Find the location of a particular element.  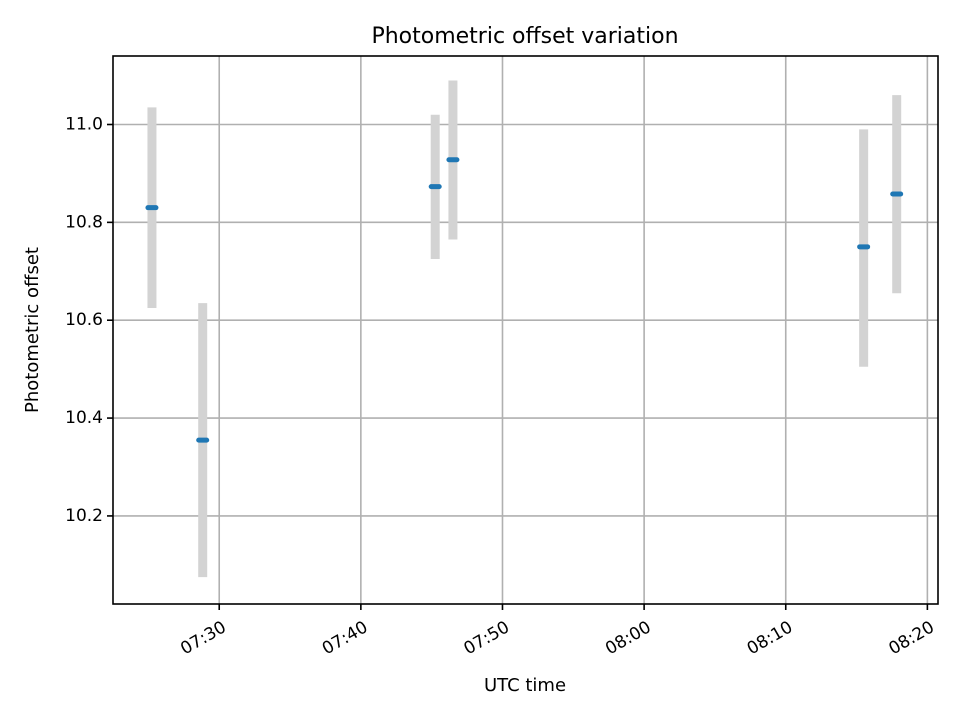

x-axis-label: UTC time is located at coordinates (525, 685).